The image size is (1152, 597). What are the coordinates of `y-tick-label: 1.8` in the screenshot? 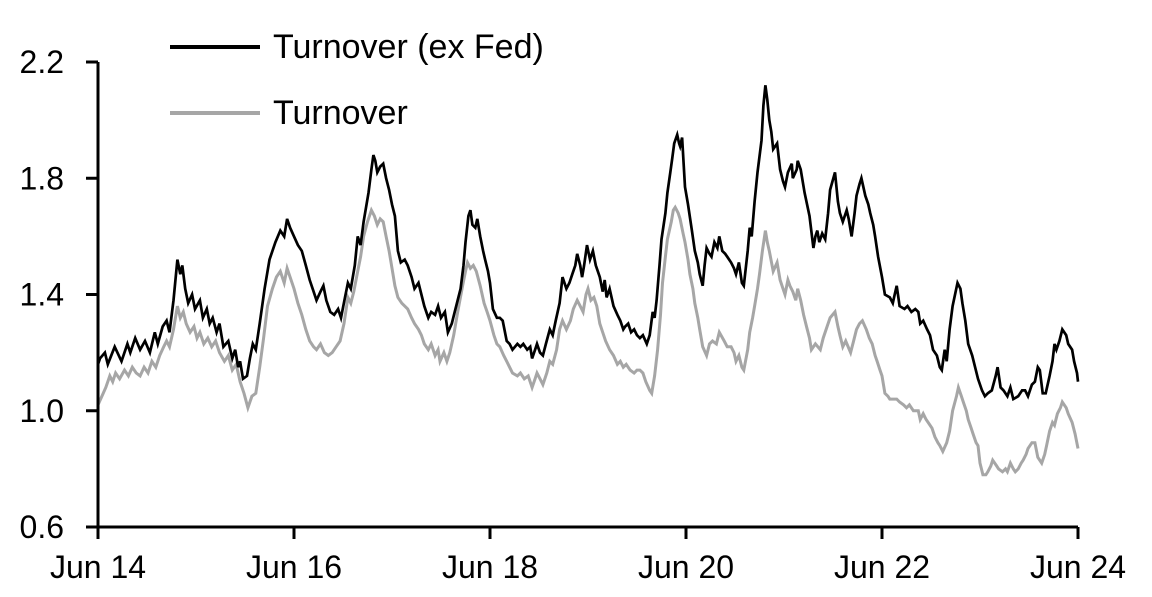 It's located at (42, 178).